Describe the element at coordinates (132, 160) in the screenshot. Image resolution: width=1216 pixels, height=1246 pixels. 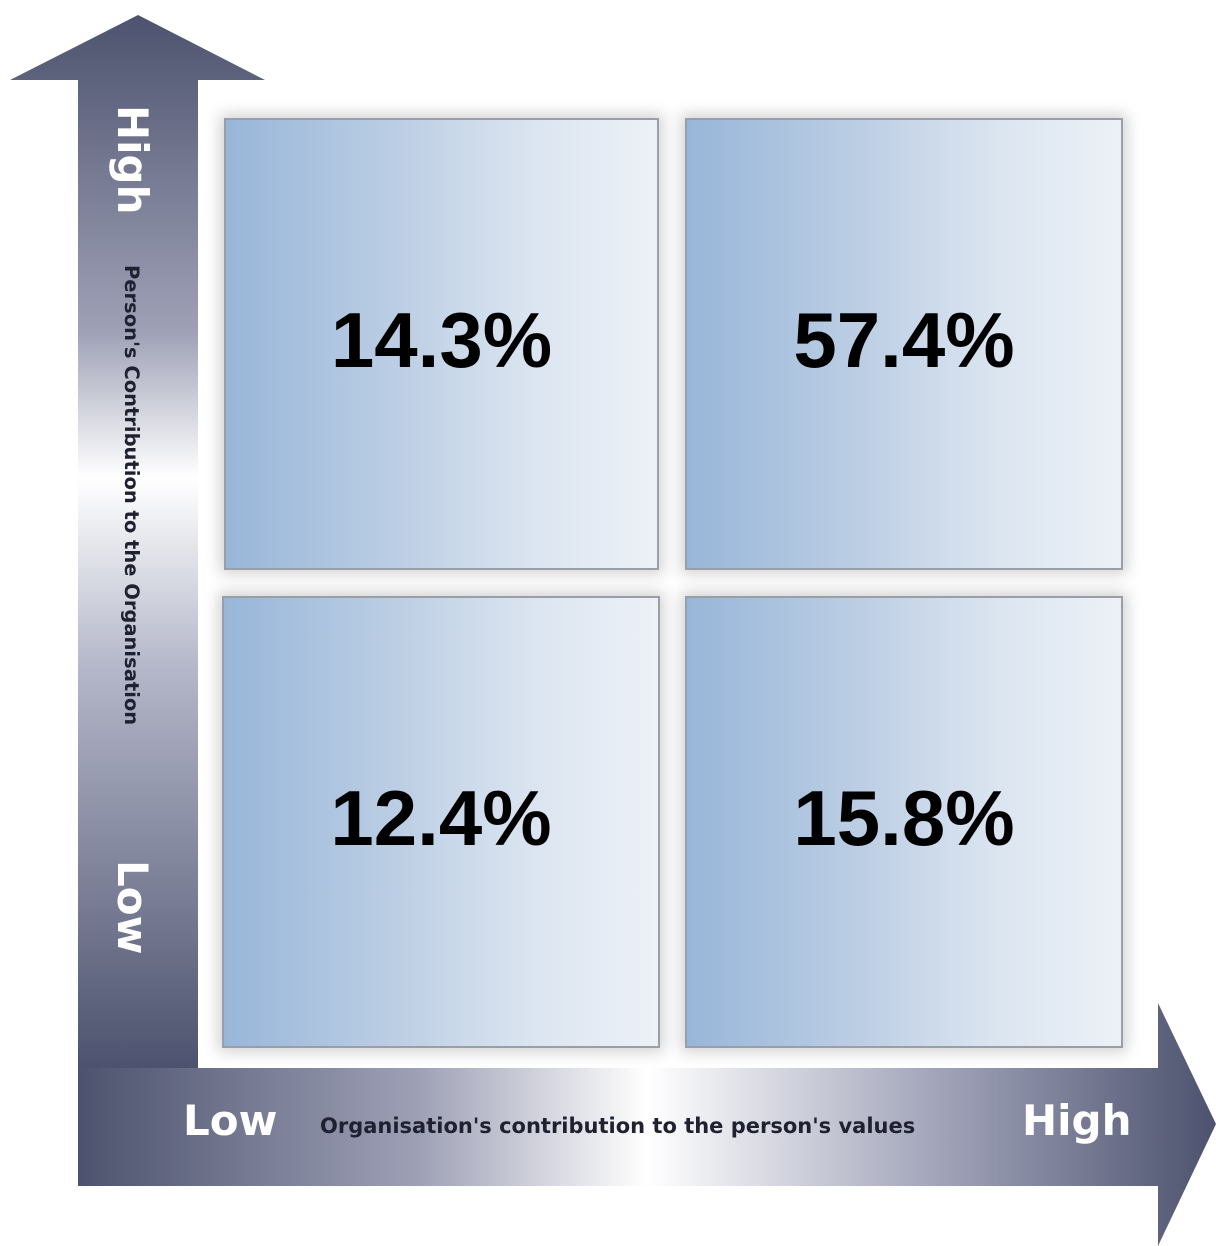
I see `y-axis-high-label: High` at that location.